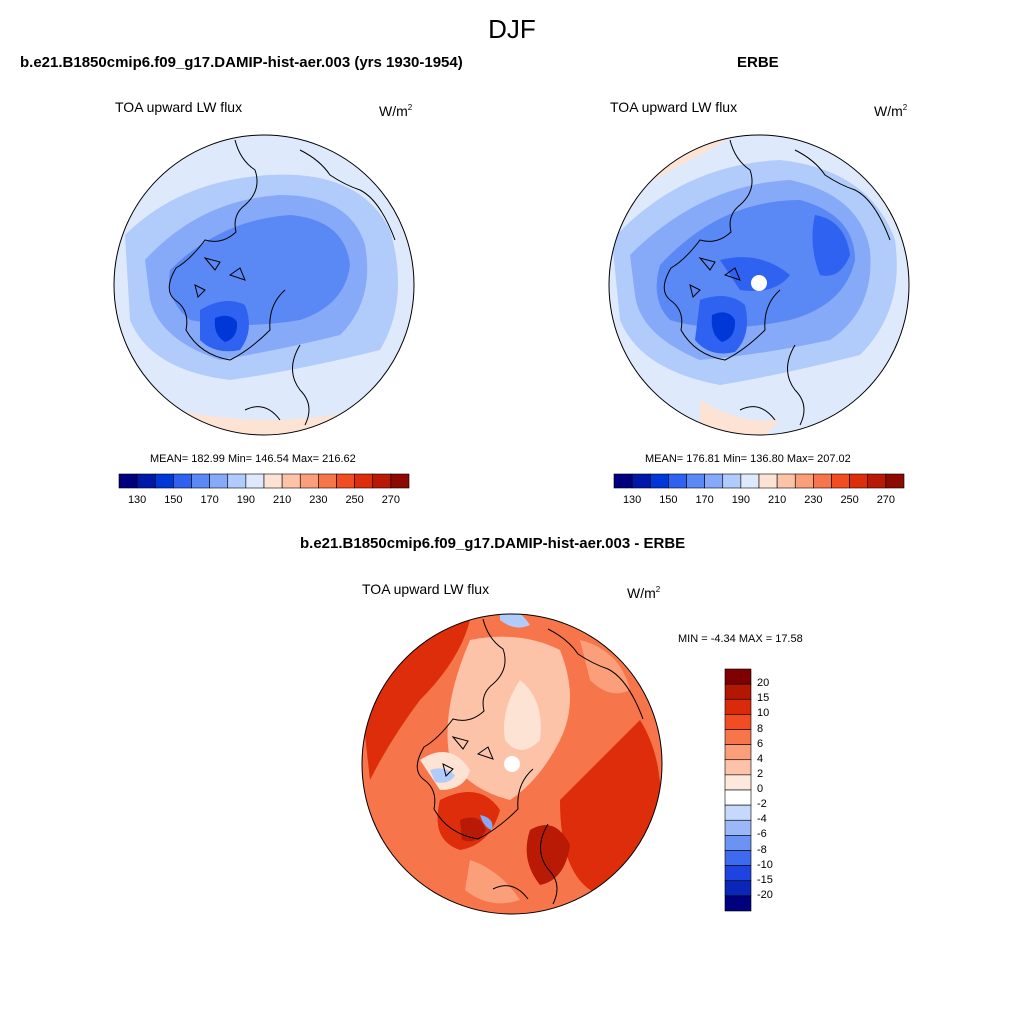  I want to click on colorbar-tick-label: 15, so click(763, 698).